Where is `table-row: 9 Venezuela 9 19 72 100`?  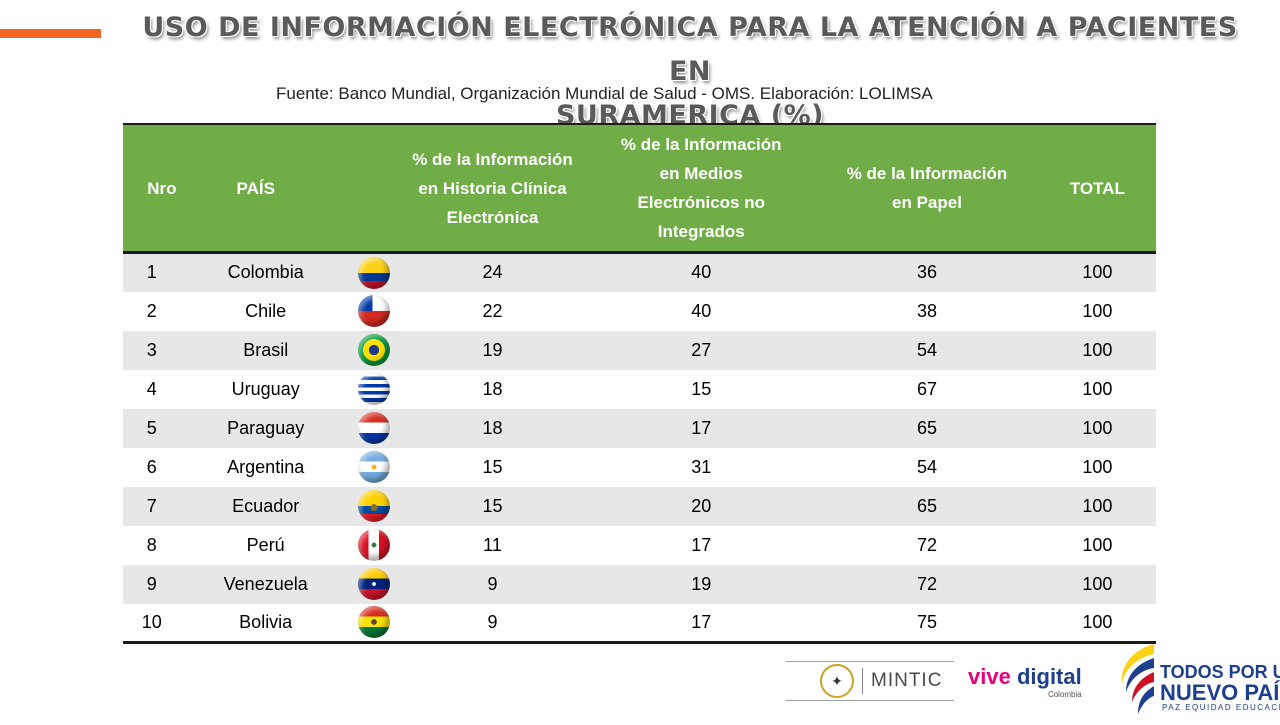 table-row: 9 Venezuela 9 19 72 100 is located at coordinates (639, 584).